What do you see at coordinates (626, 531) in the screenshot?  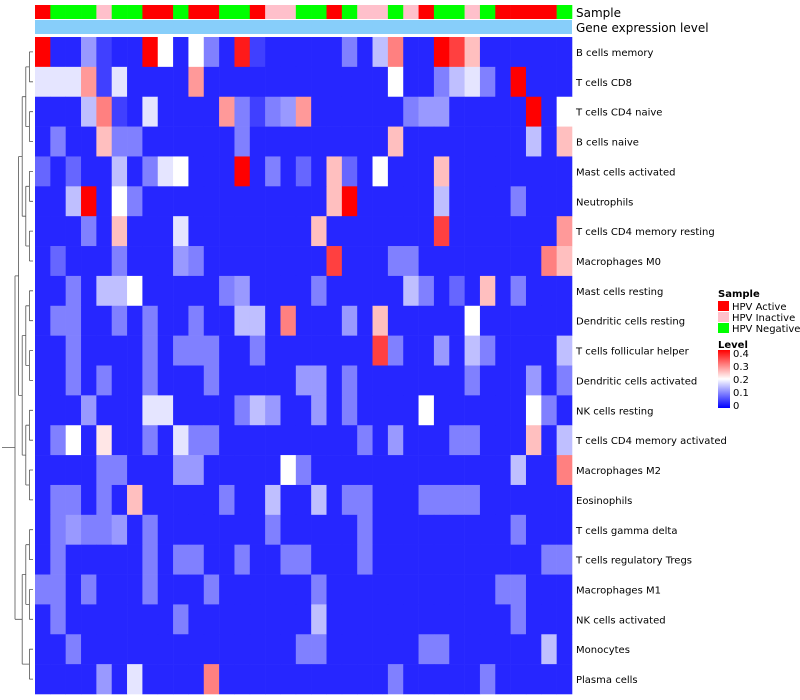 I see `row-label: T cells gamma delta` at bounding box center [626, 531].